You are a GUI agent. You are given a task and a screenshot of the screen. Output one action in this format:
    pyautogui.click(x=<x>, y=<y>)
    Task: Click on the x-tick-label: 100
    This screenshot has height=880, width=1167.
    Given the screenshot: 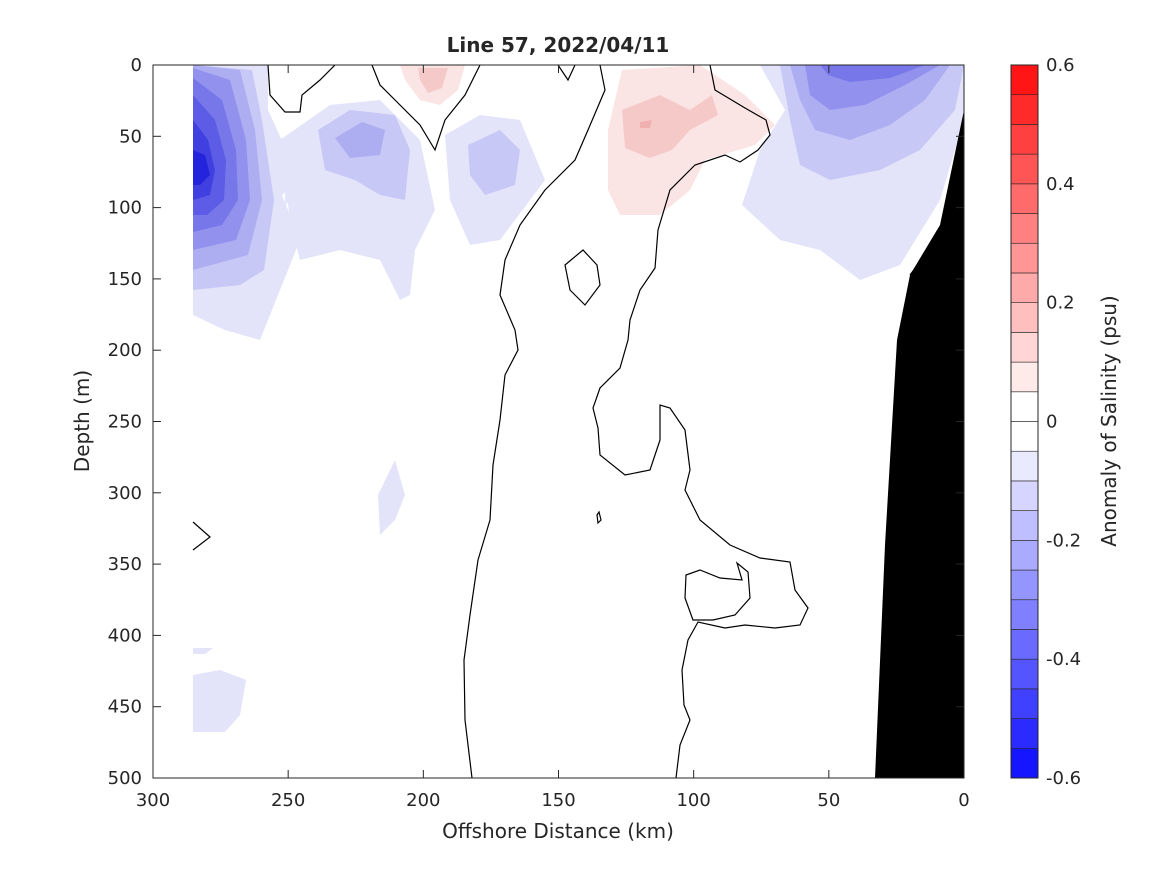 What is the action you would take?
    pyautogui.click(x=693, y=800)
    